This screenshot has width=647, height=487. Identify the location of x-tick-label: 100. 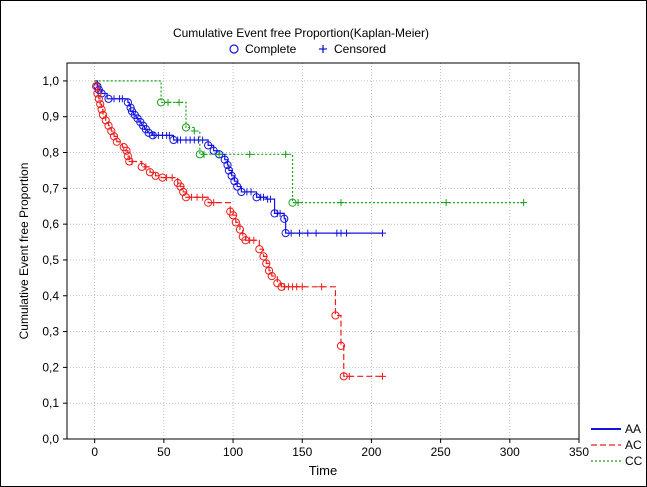
(233, 452).